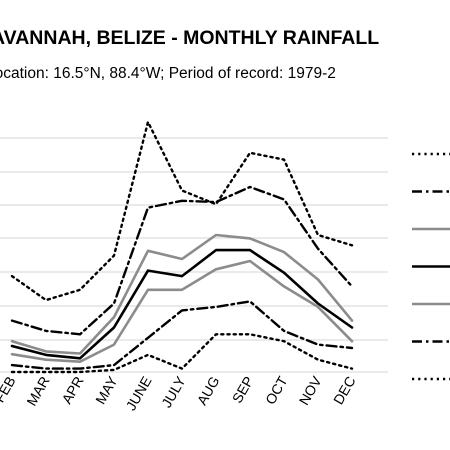 This screenshot has width=450, height=450. What do you see at coordinates (138, 394) in the screenshot?
I see `x-tick-label: JUNE` at bounding box center [138, 394].